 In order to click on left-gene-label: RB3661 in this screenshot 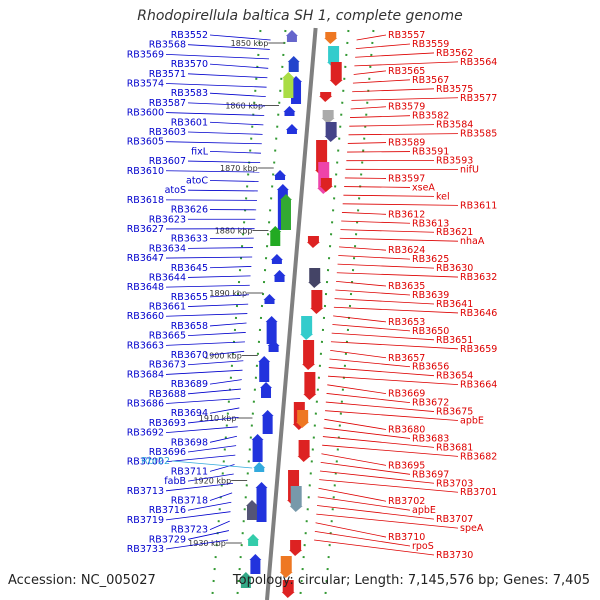, I will do `click(167, 307)`.